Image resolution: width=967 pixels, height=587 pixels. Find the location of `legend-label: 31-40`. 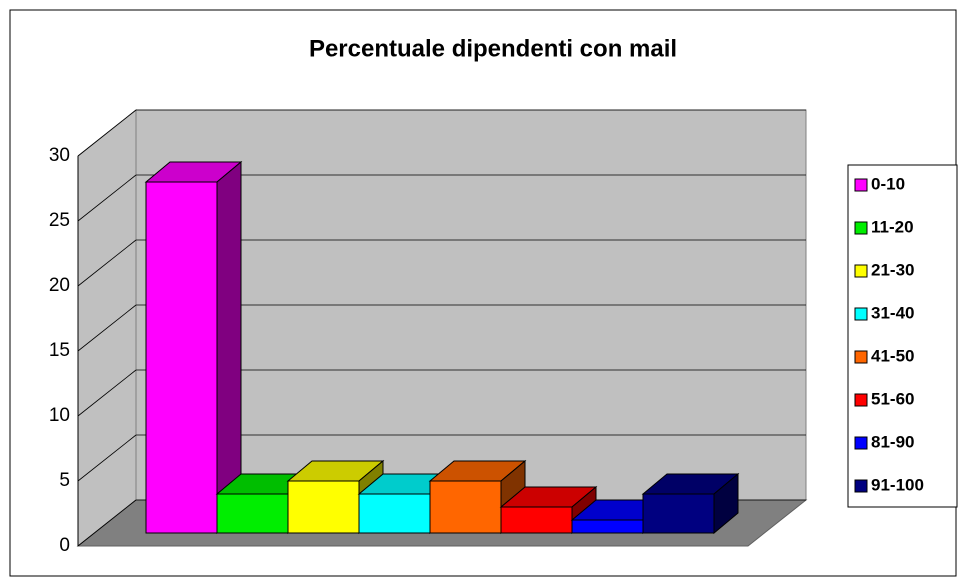

legend-label: 31-40 is located at coordinates (892, 312).